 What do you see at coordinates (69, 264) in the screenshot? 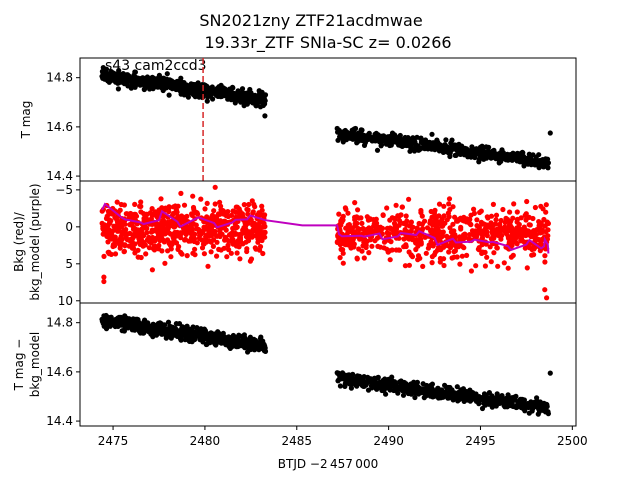
I see `y-tick-label: 5` at bounding box center [69, 264].